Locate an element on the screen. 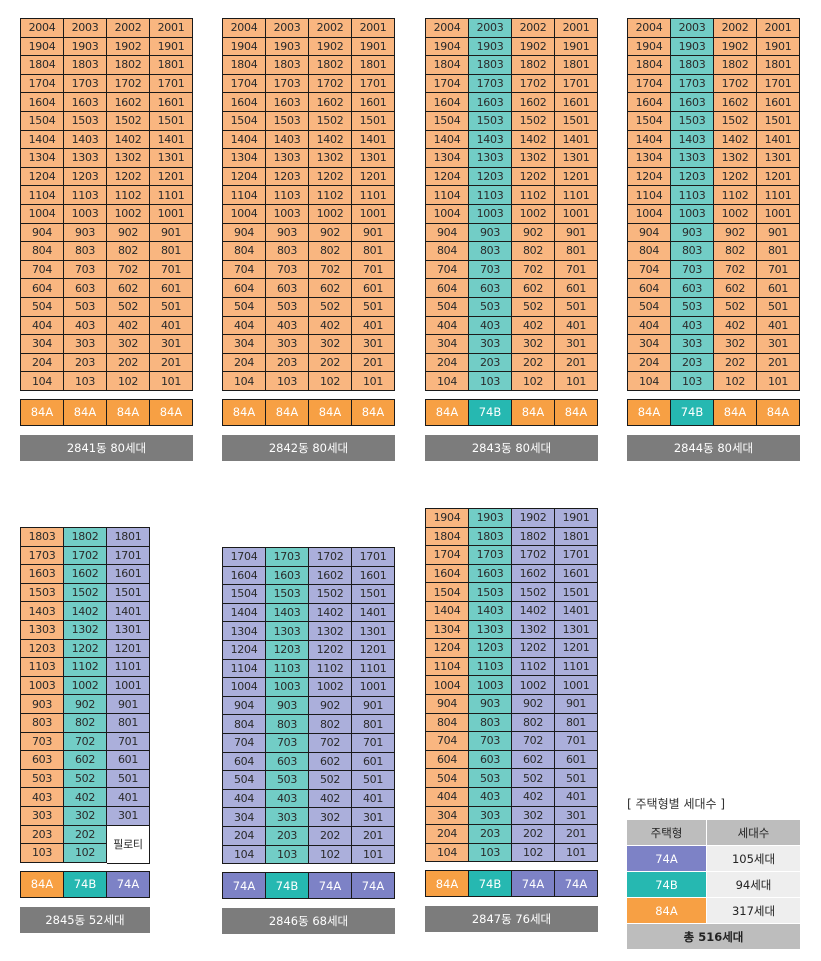 The image size is (821, 961). unit-cell: 1304 is located at coordinates (42, 158).